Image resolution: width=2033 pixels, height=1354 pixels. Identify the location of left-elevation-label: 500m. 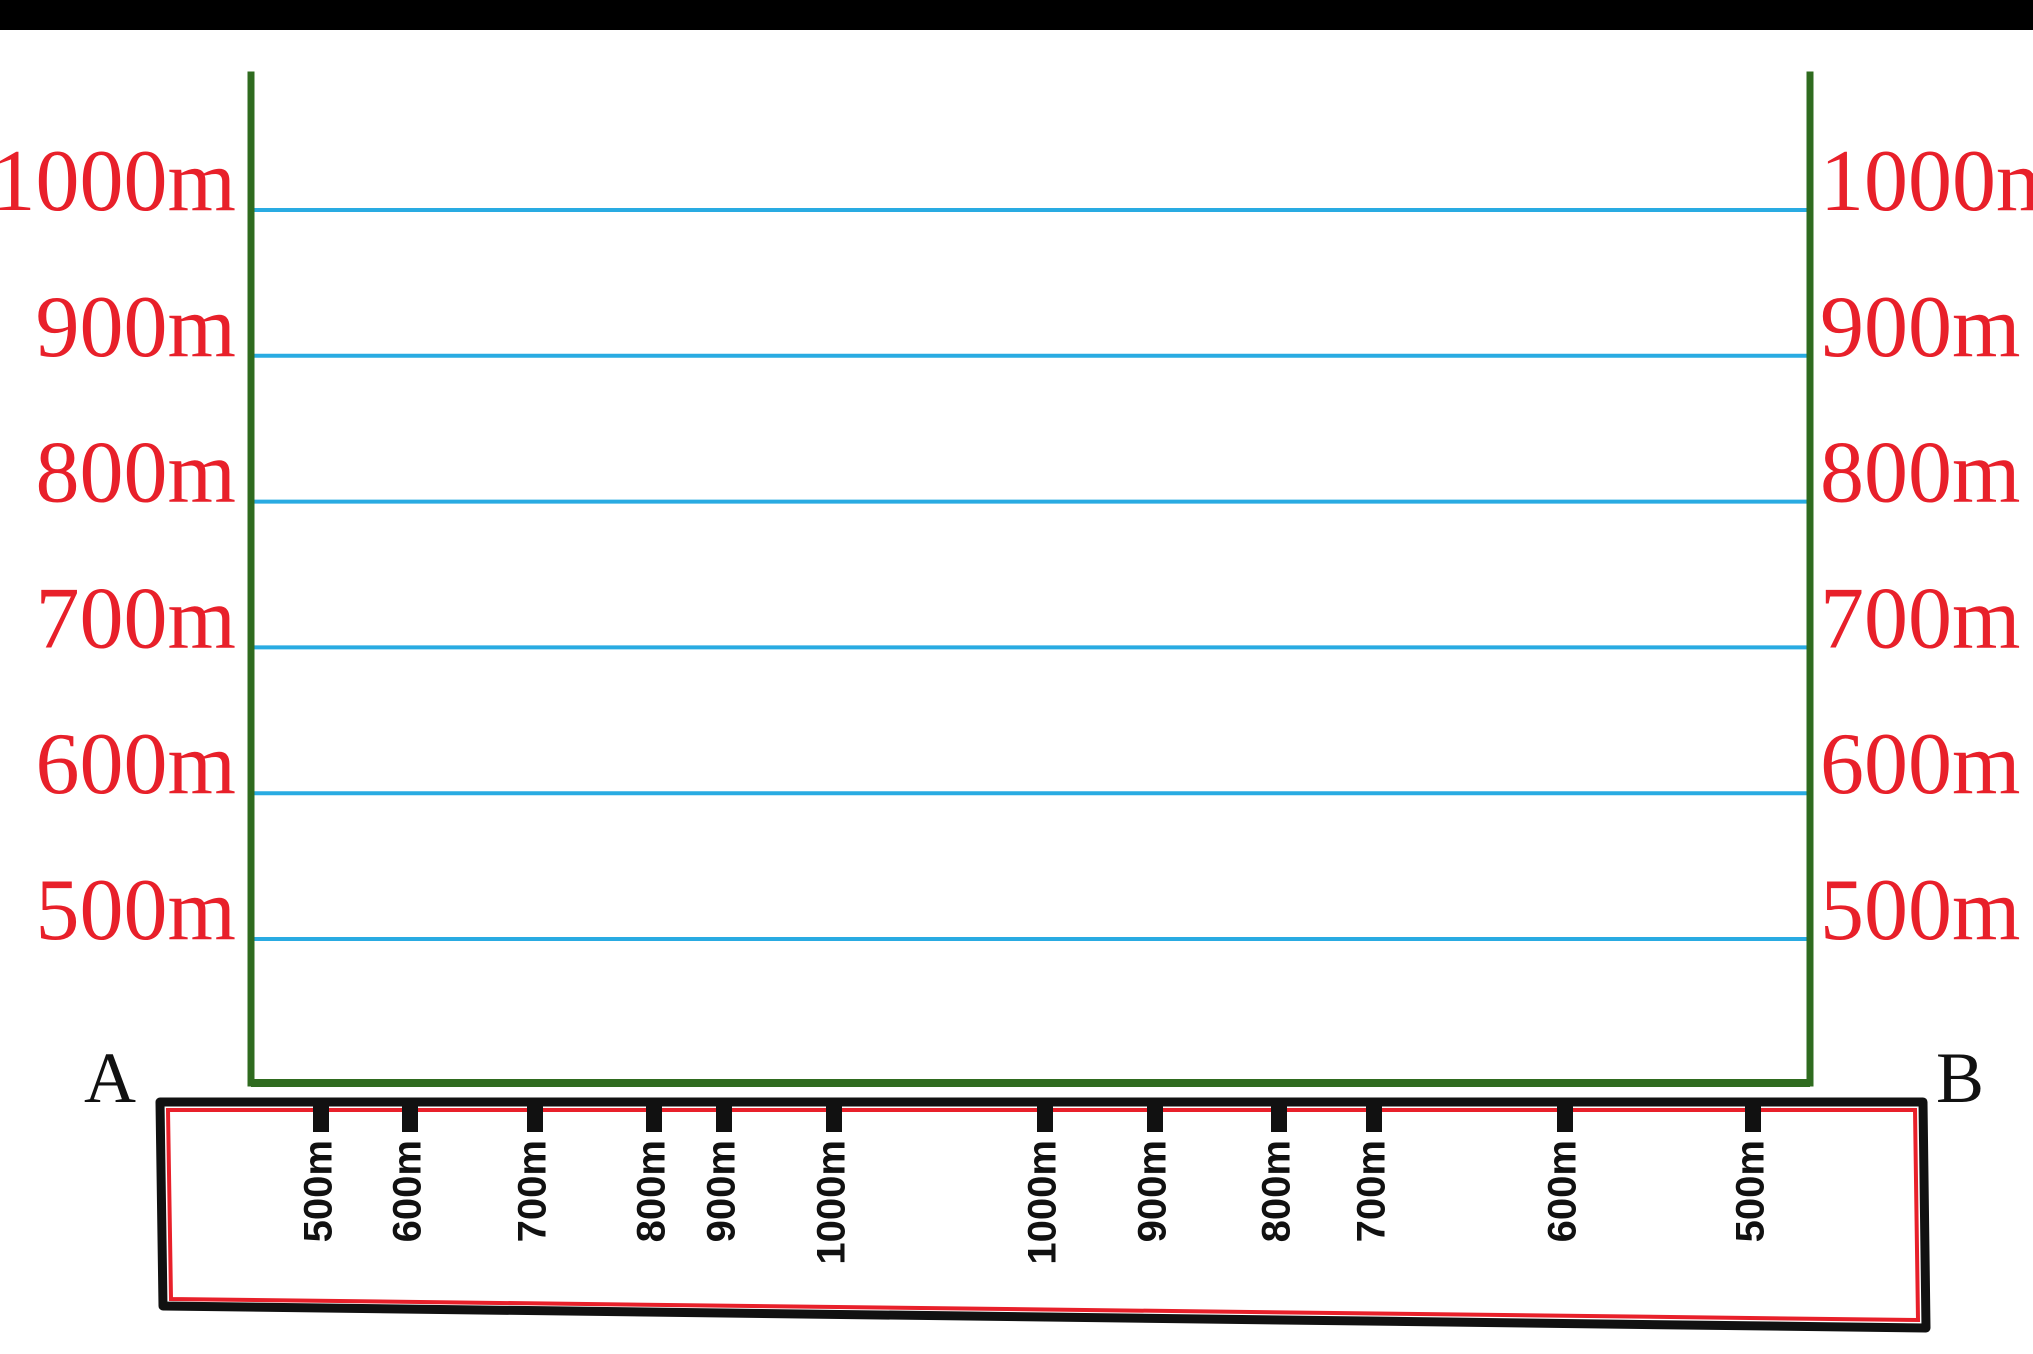
(136, 910).